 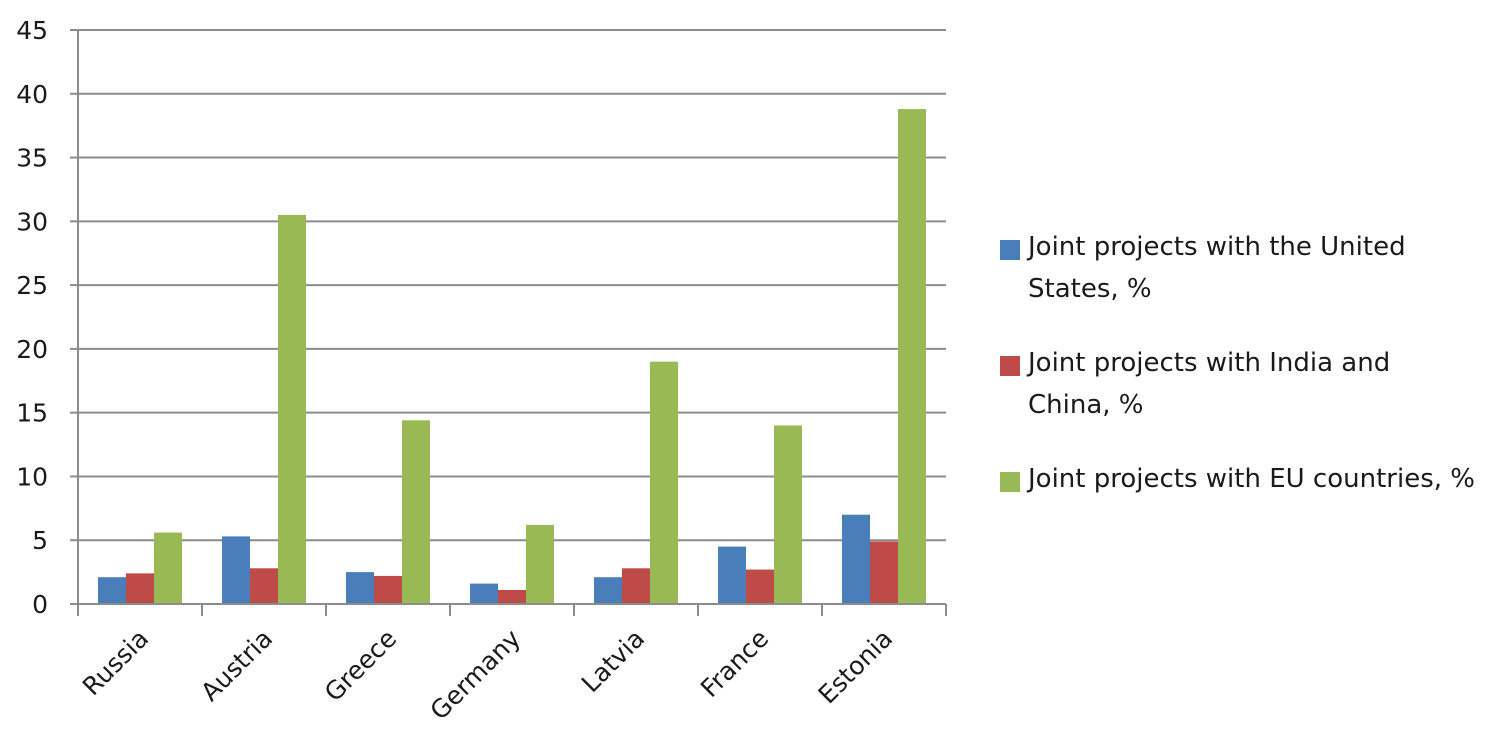 What do you see at coordinates (734, 663) in the screenshot?
I see `x-category-label: France` at bounding box center [734, 663].